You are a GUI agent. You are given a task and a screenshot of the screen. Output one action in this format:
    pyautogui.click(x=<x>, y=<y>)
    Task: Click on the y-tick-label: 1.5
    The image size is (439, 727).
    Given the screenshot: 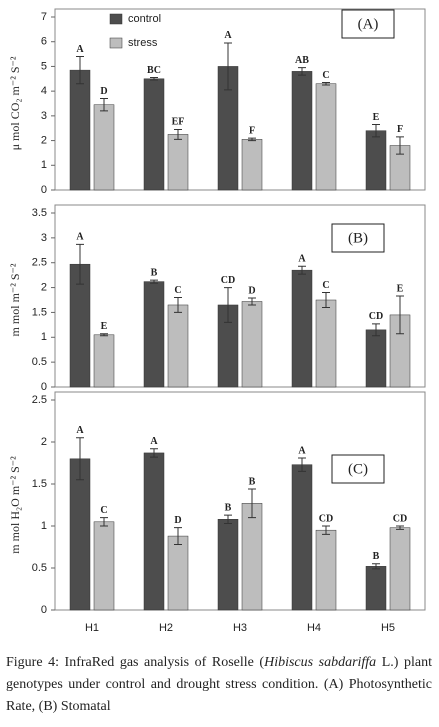 What is the action you would take?
    pyautogui.click(x=39, y=484)
    